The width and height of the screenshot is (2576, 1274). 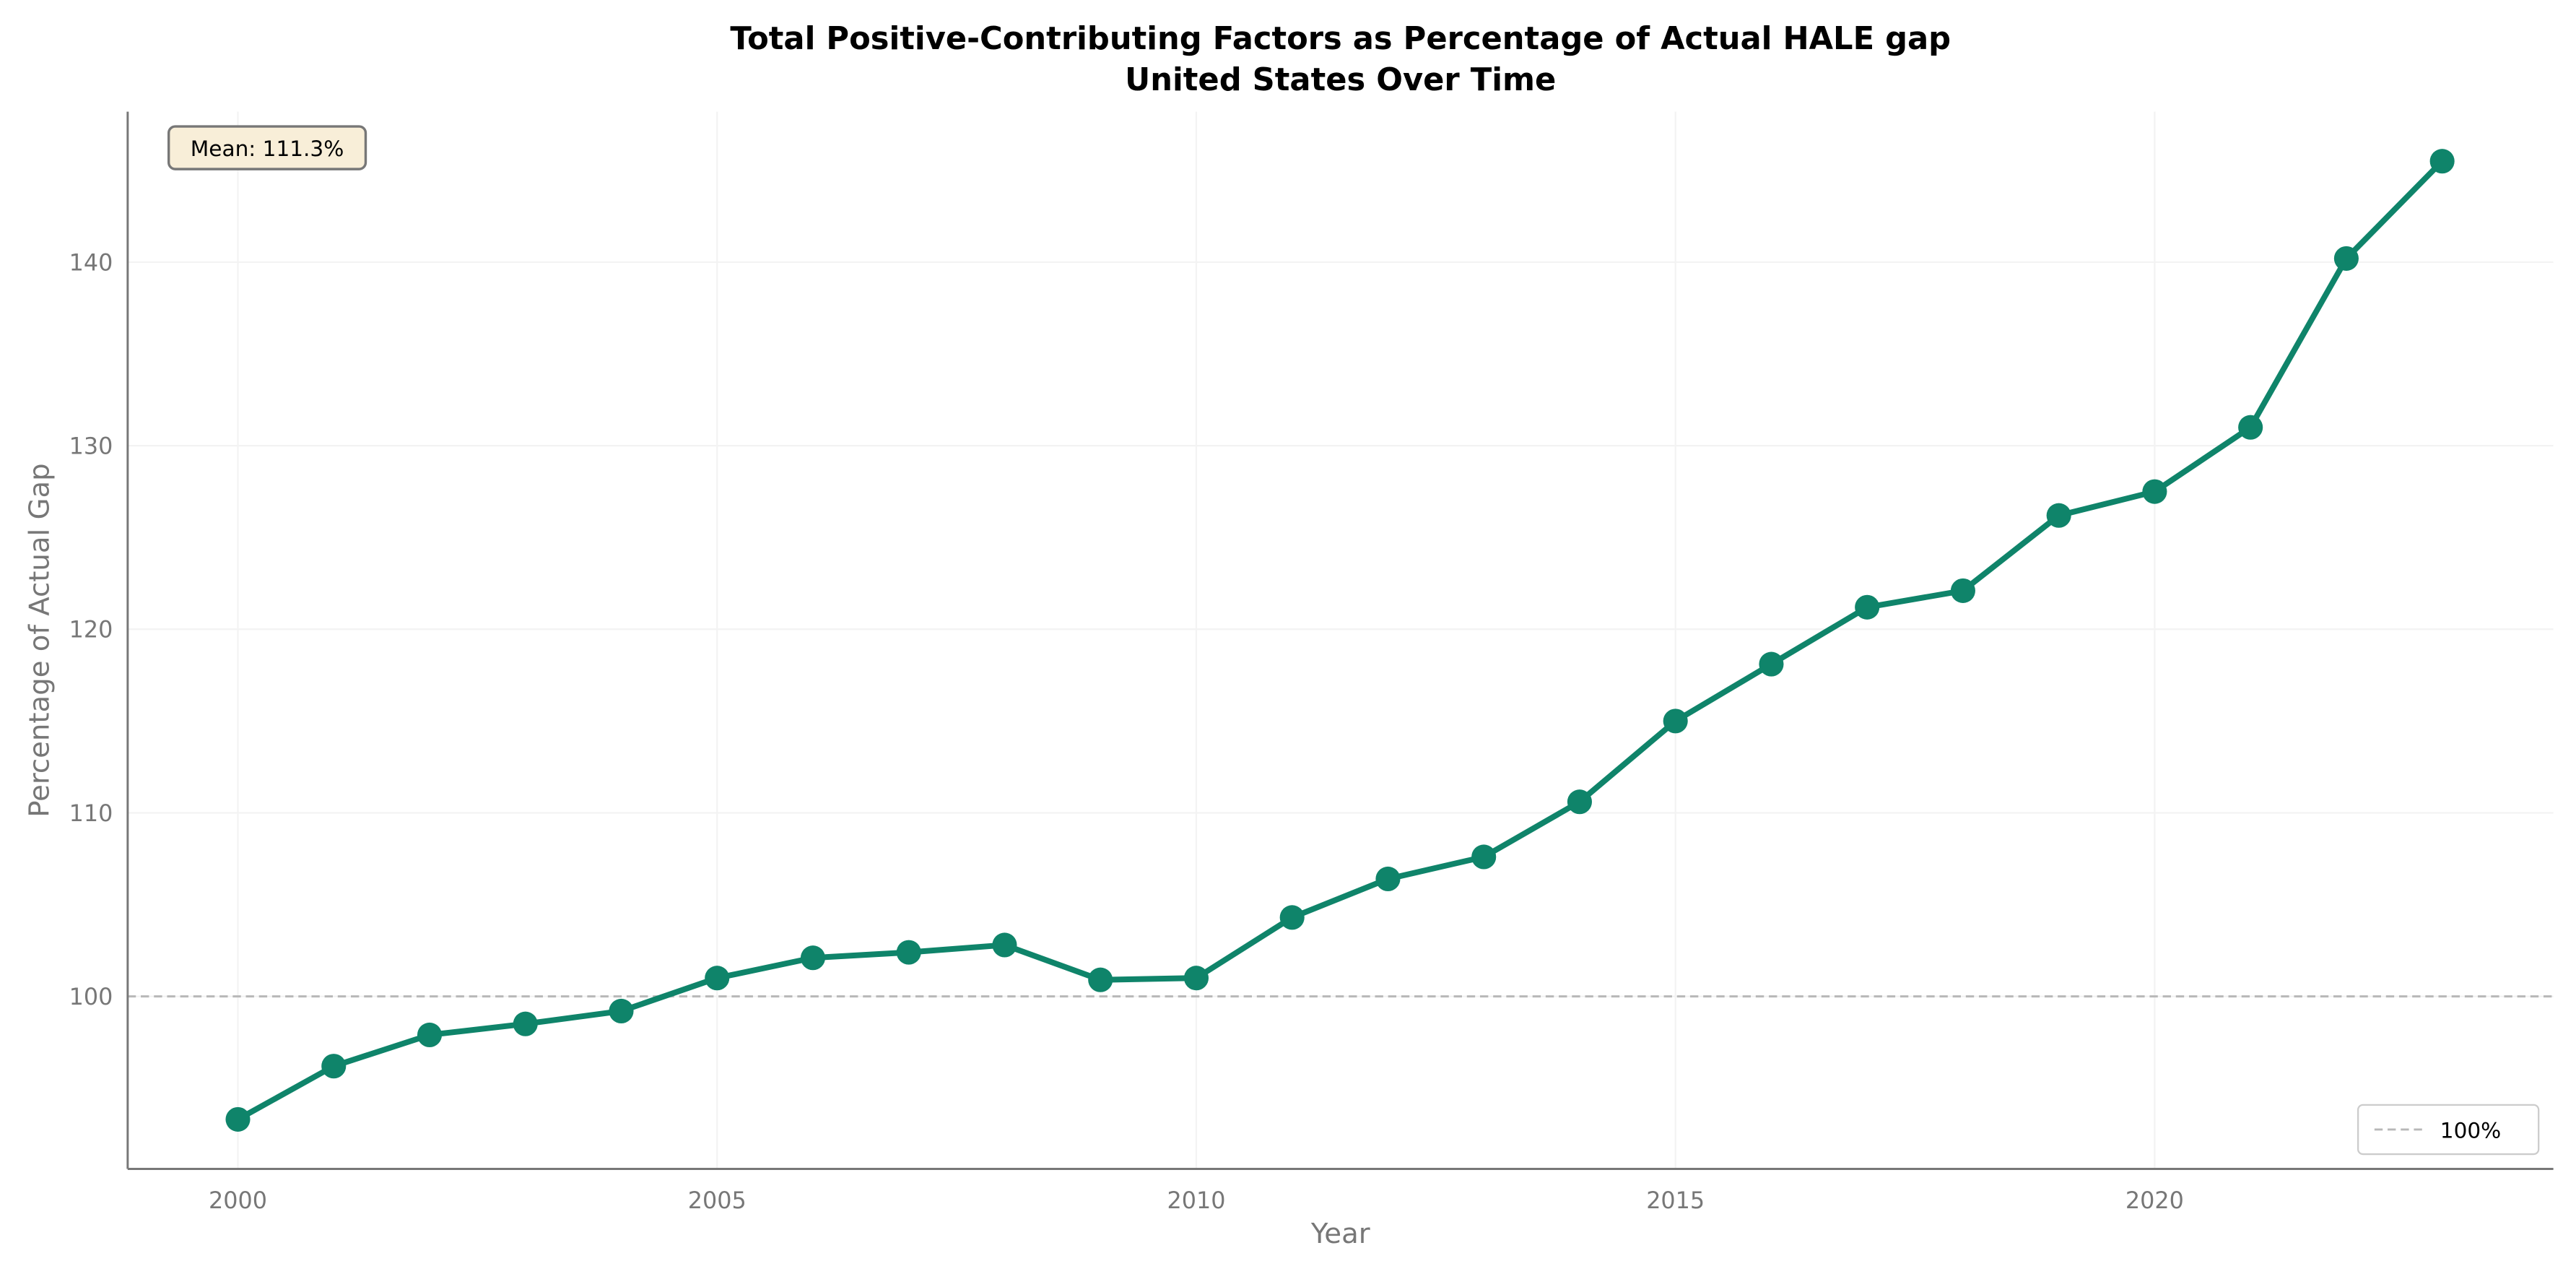 What do you see at coordinates (2470, 1130) in the screenshot?
I see `legend-label-100: 100%` at bounding box center [2470, 1130].